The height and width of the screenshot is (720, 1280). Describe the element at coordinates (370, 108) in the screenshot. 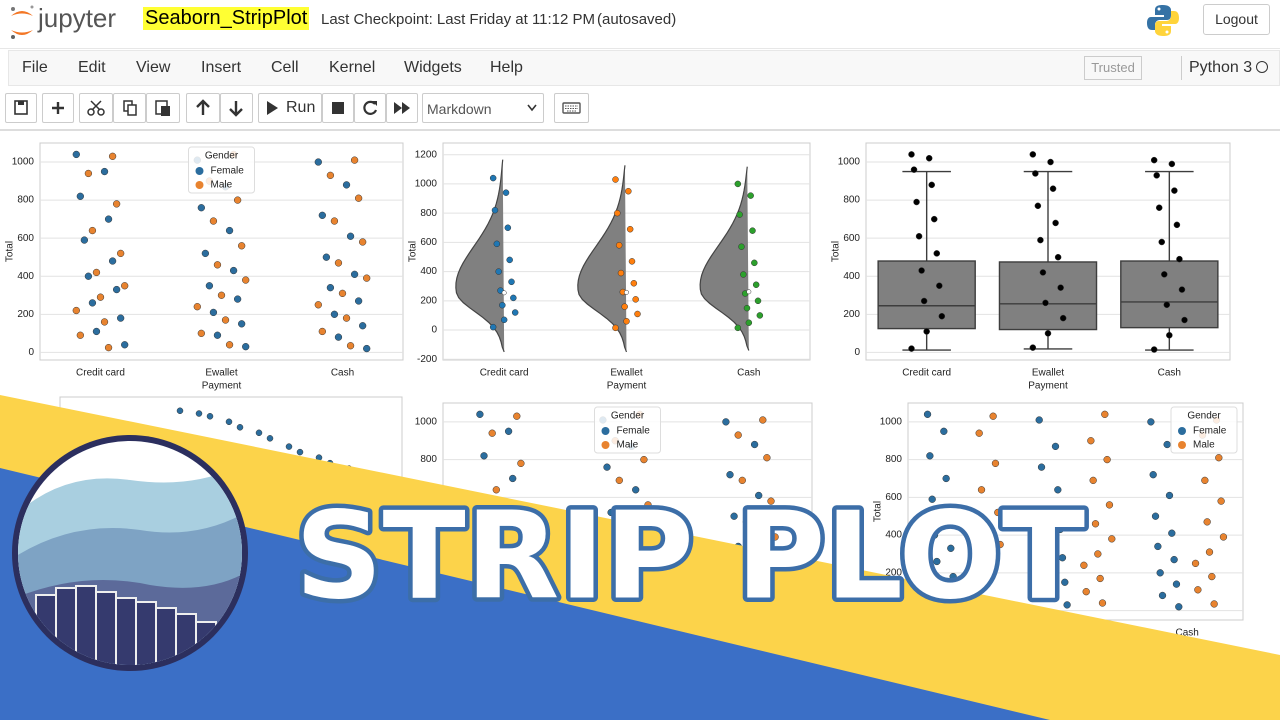

I see `restart-button` at that location.